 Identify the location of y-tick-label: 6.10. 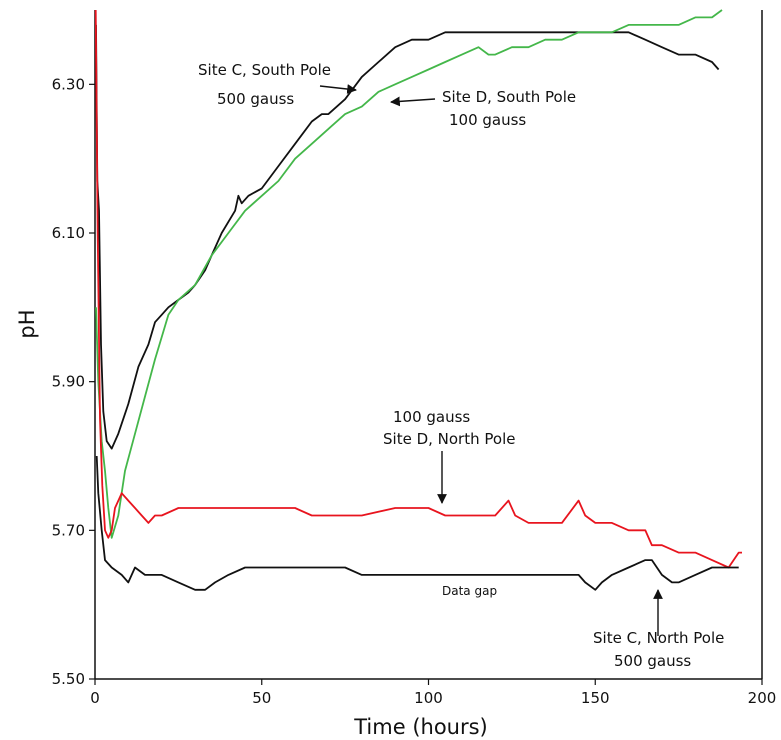
(68, 233).